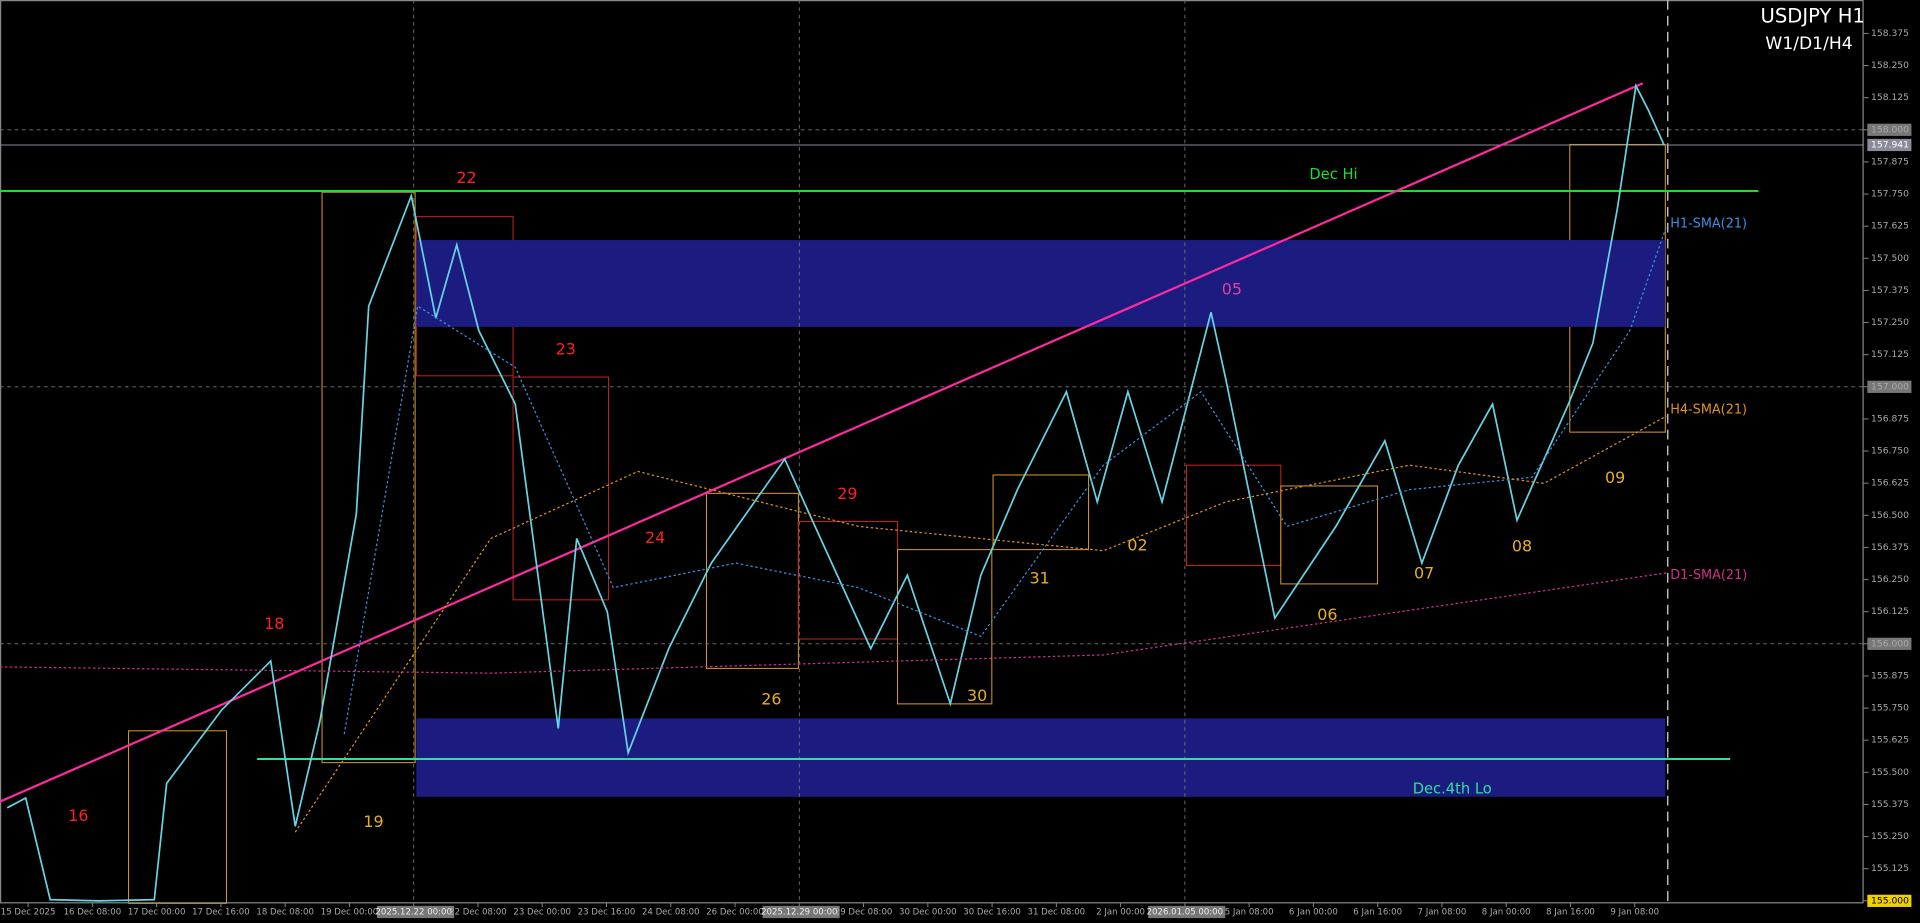 The height and width of the screenshot is (923, 1920). Describe the element at coordinates (1333, 174) in the screenshot. I see `level-label: Dec Hi` at that location.